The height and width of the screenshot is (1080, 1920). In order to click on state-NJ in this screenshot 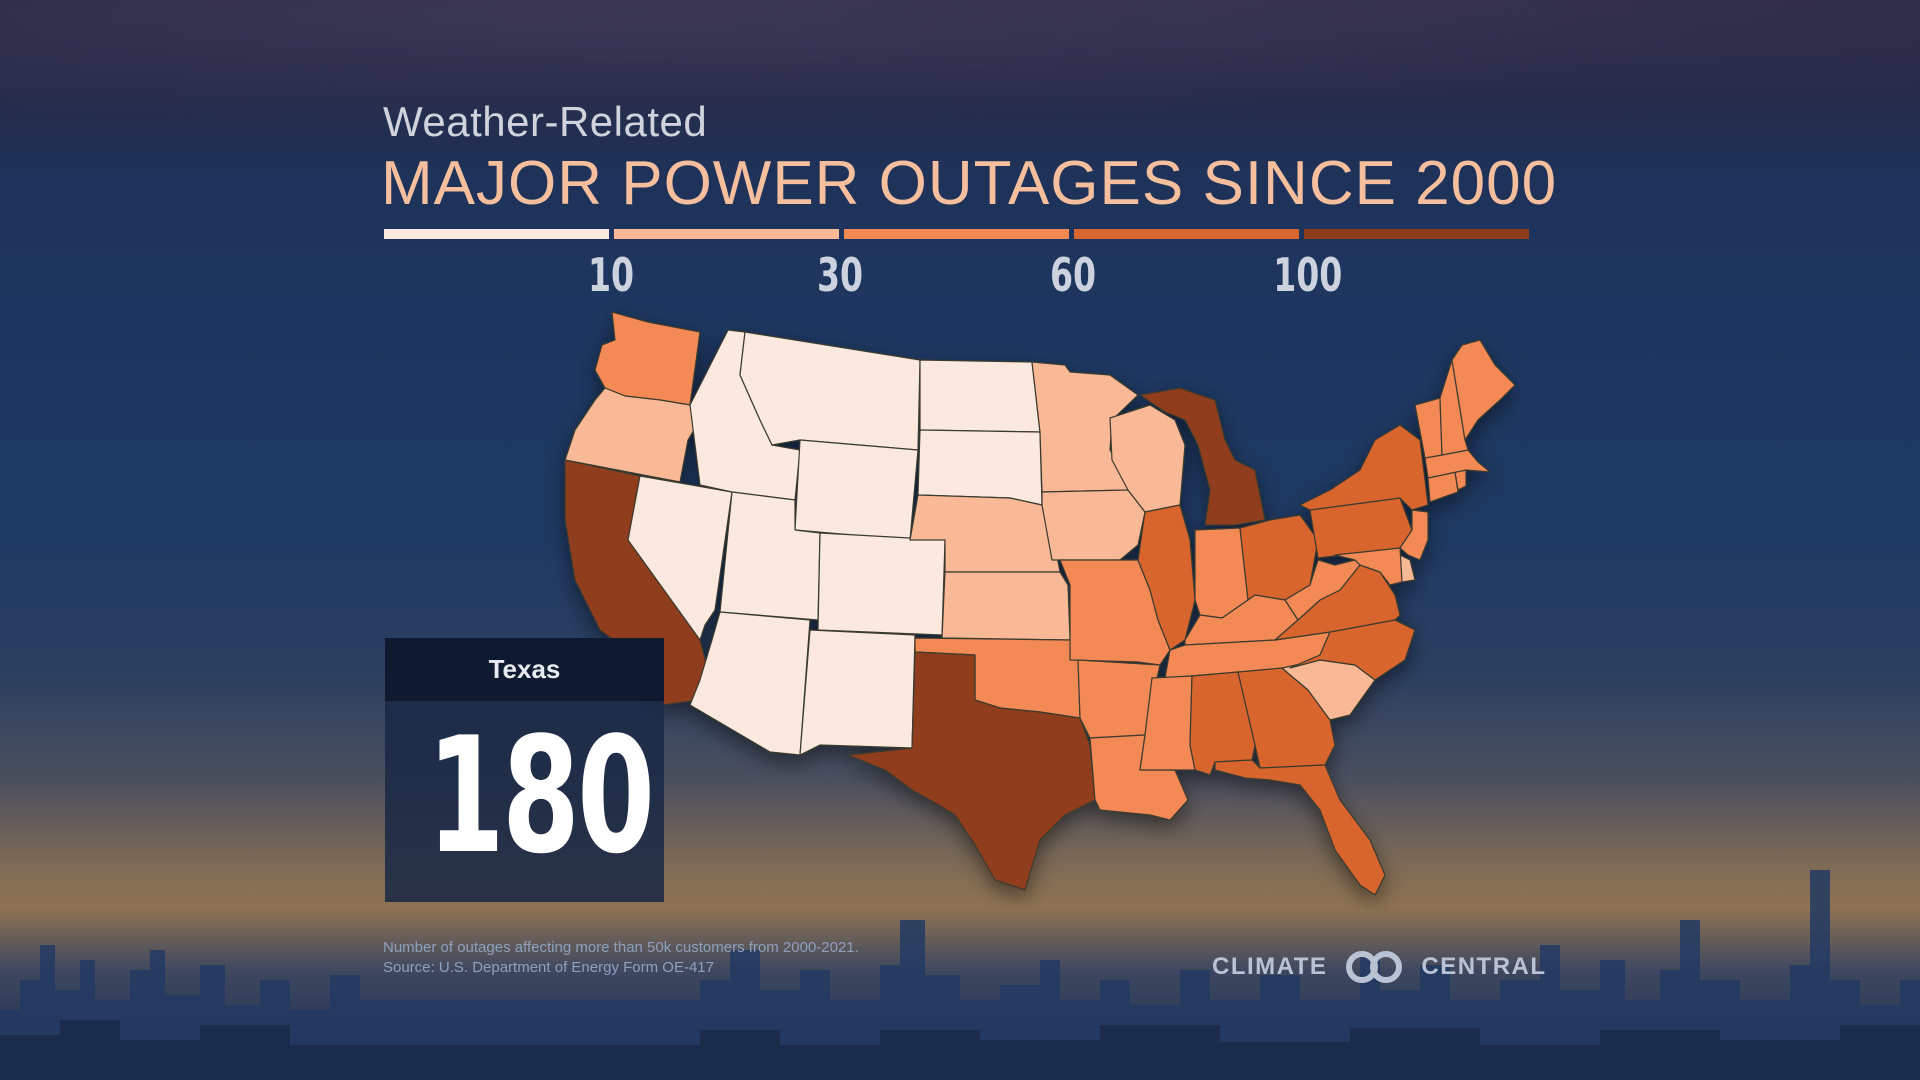, I will do `click(1414, 535)`.